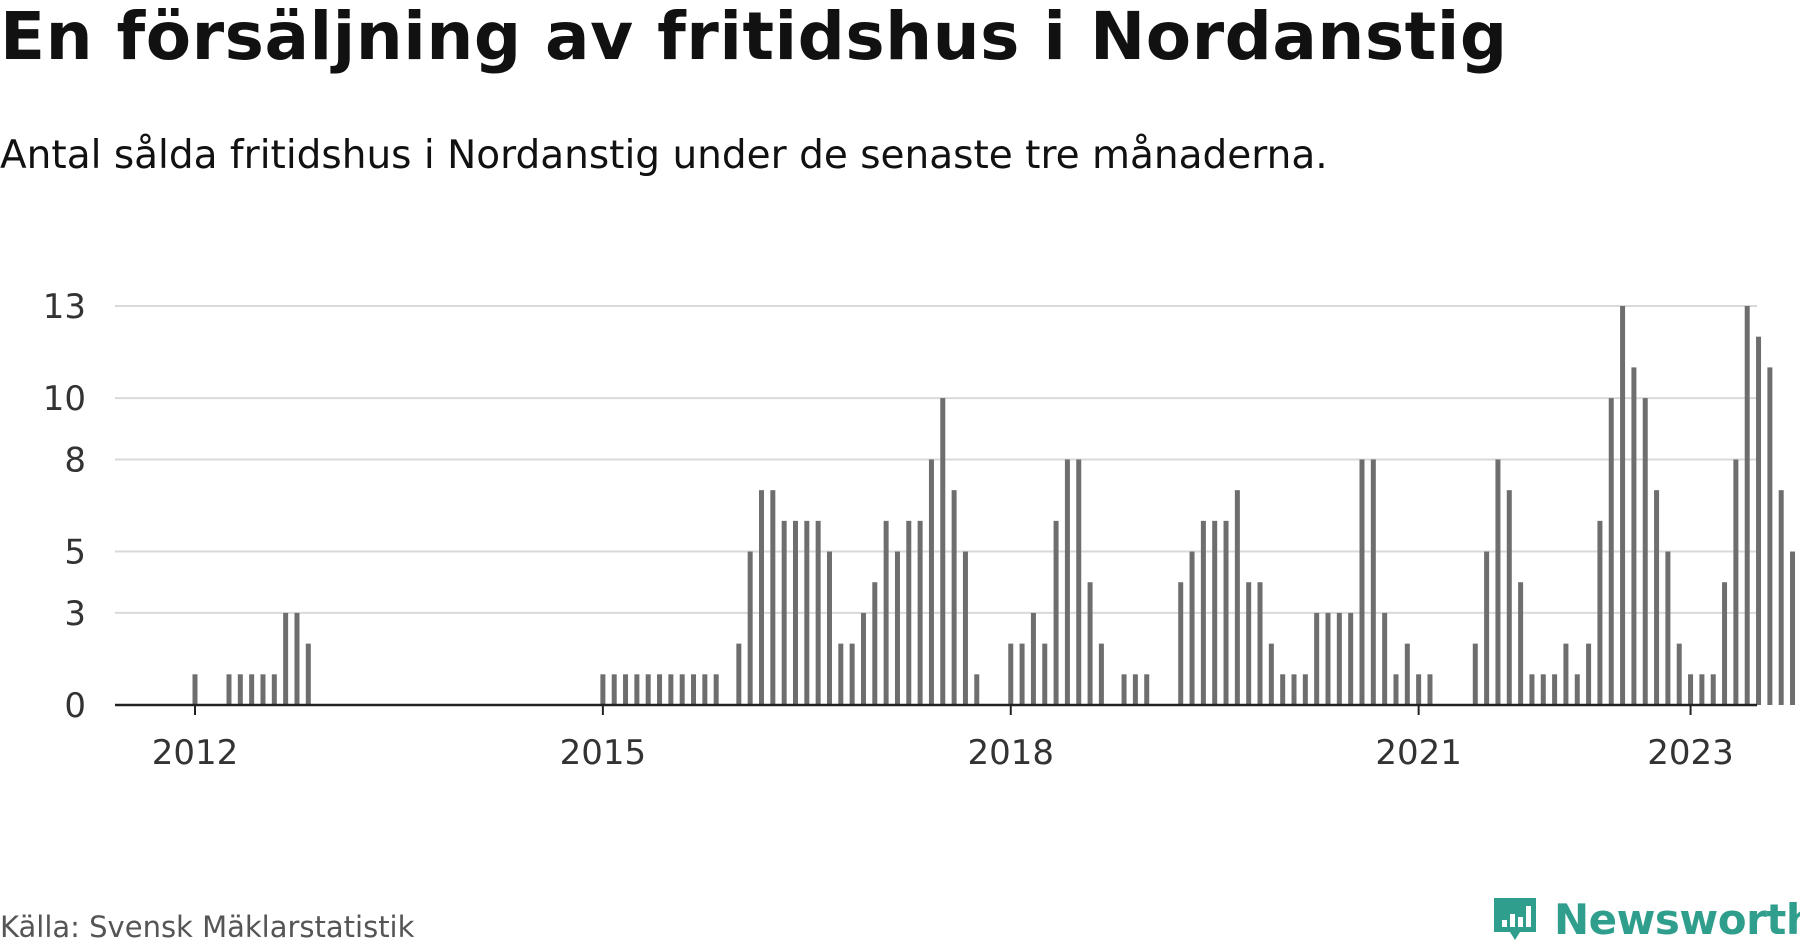  What do you see at coordinates (195, 753) in the screenshot?
I see `x-tick-label: 2012` at bounding box center [195, 753].